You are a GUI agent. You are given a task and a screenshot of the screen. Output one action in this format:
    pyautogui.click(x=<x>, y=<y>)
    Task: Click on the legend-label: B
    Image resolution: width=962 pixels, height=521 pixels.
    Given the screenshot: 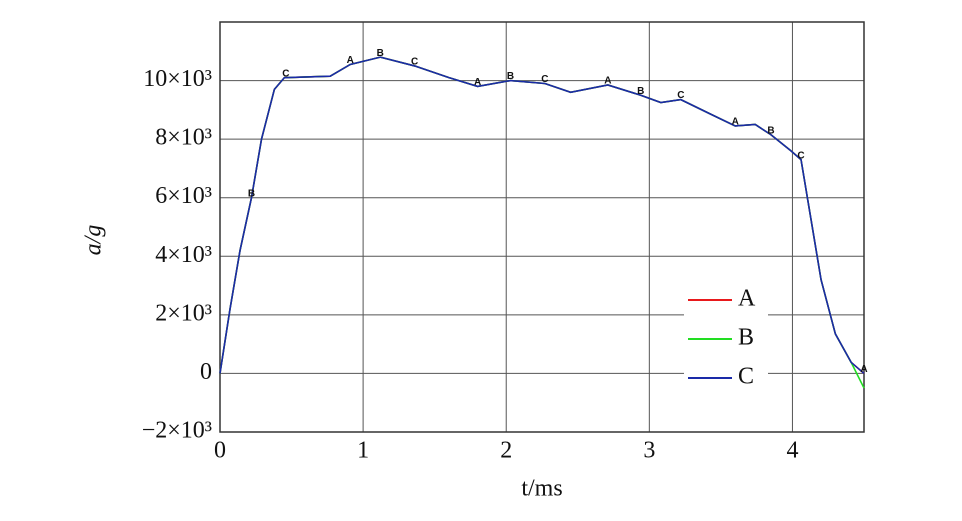 What is the action you would take?
    pyautogui.click(x=746, y=338)
    